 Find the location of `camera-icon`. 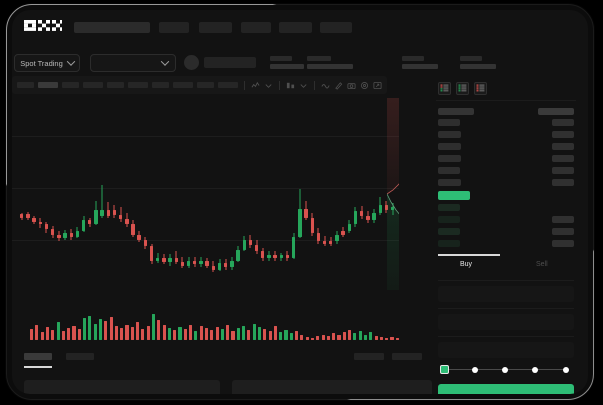

camera-icon is located at coordinates (351, 85).